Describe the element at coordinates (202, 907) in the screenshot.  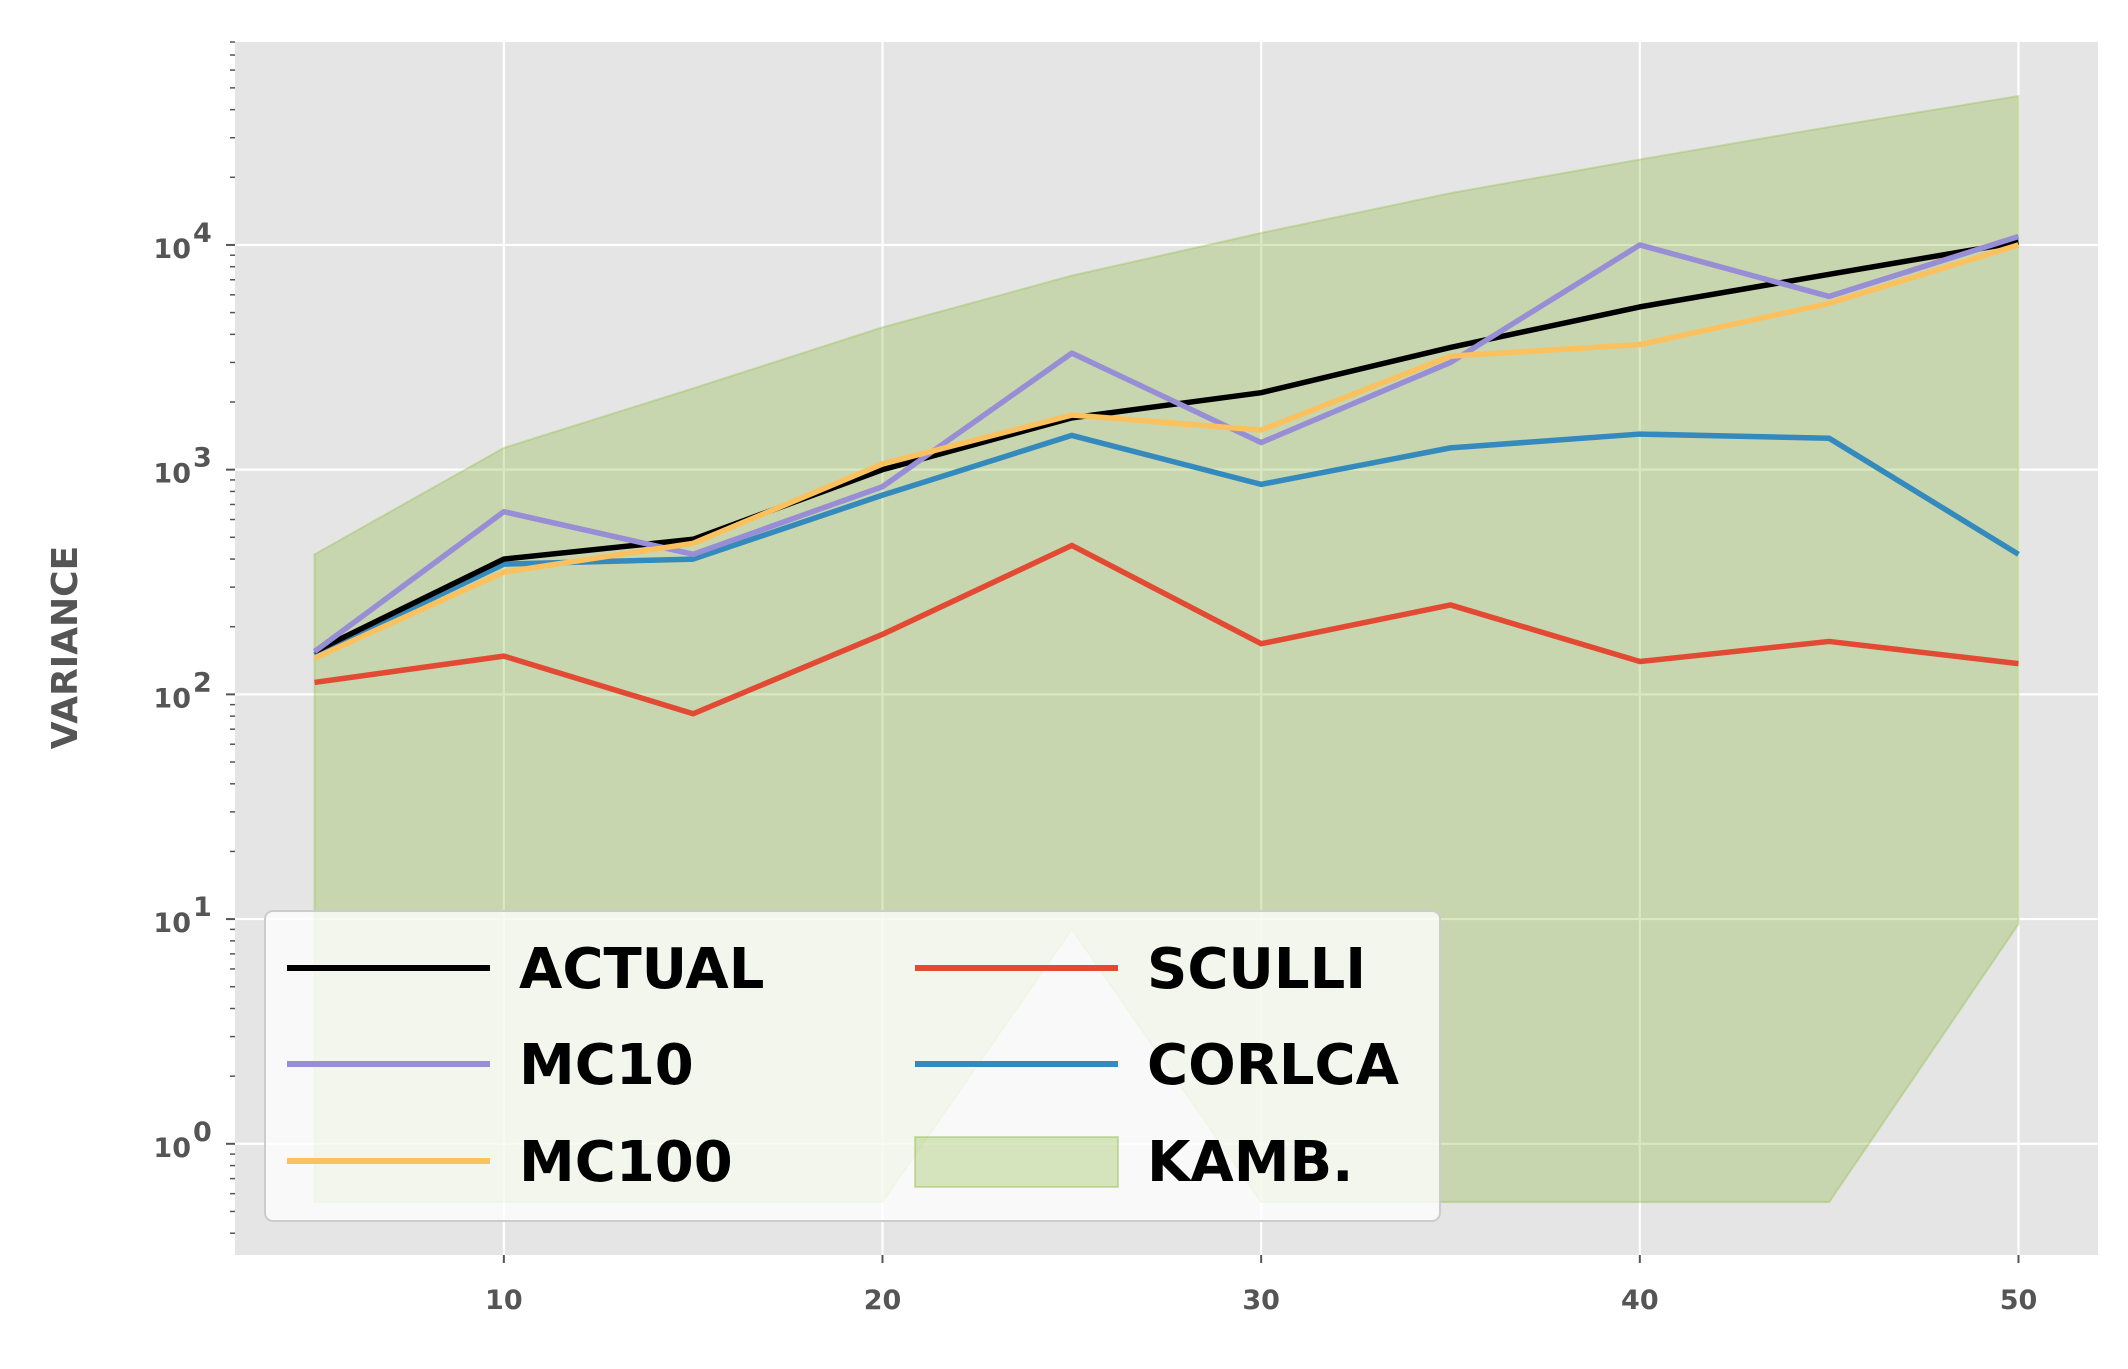
I see `y-tick-exponent: 1` at that location.